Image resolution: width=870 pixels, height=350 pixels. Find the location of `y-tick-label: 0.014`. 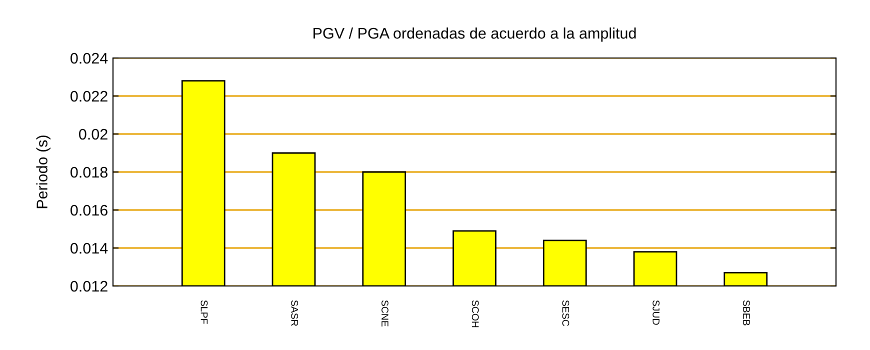

y-tick-label: 0.014 is located at coordinates (89, 248).